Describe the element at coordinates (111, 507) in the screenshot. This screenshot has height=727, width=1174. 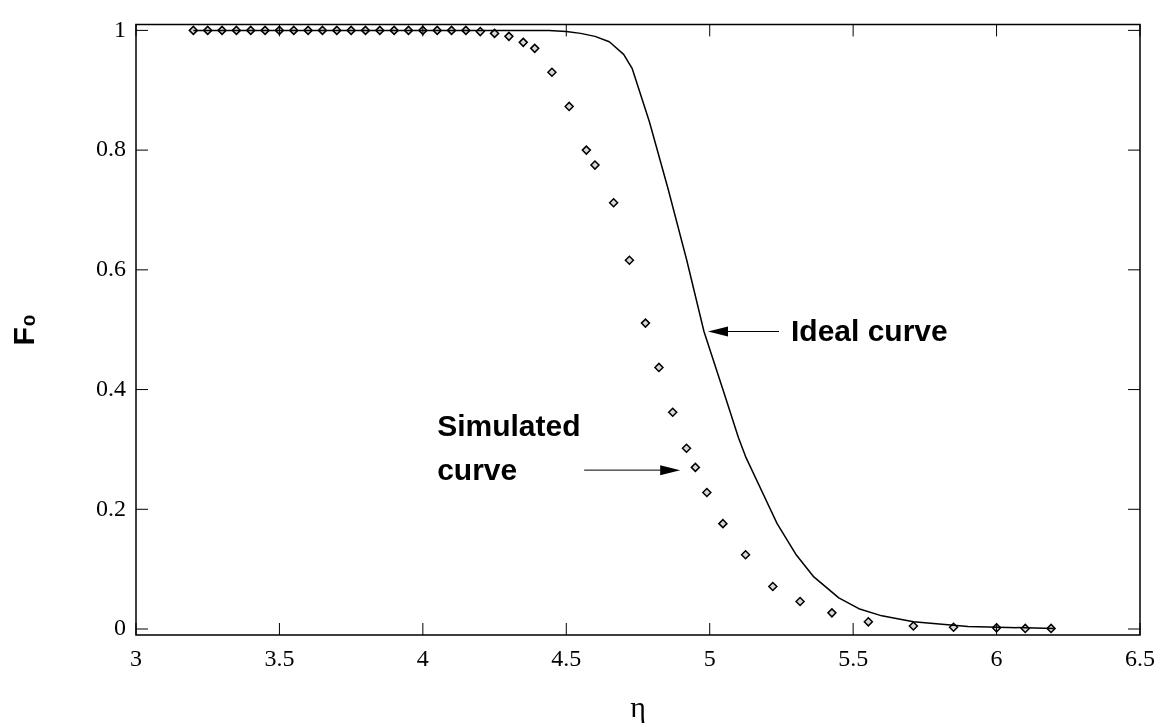
I see `y-tick-label: 0.2` at that location.